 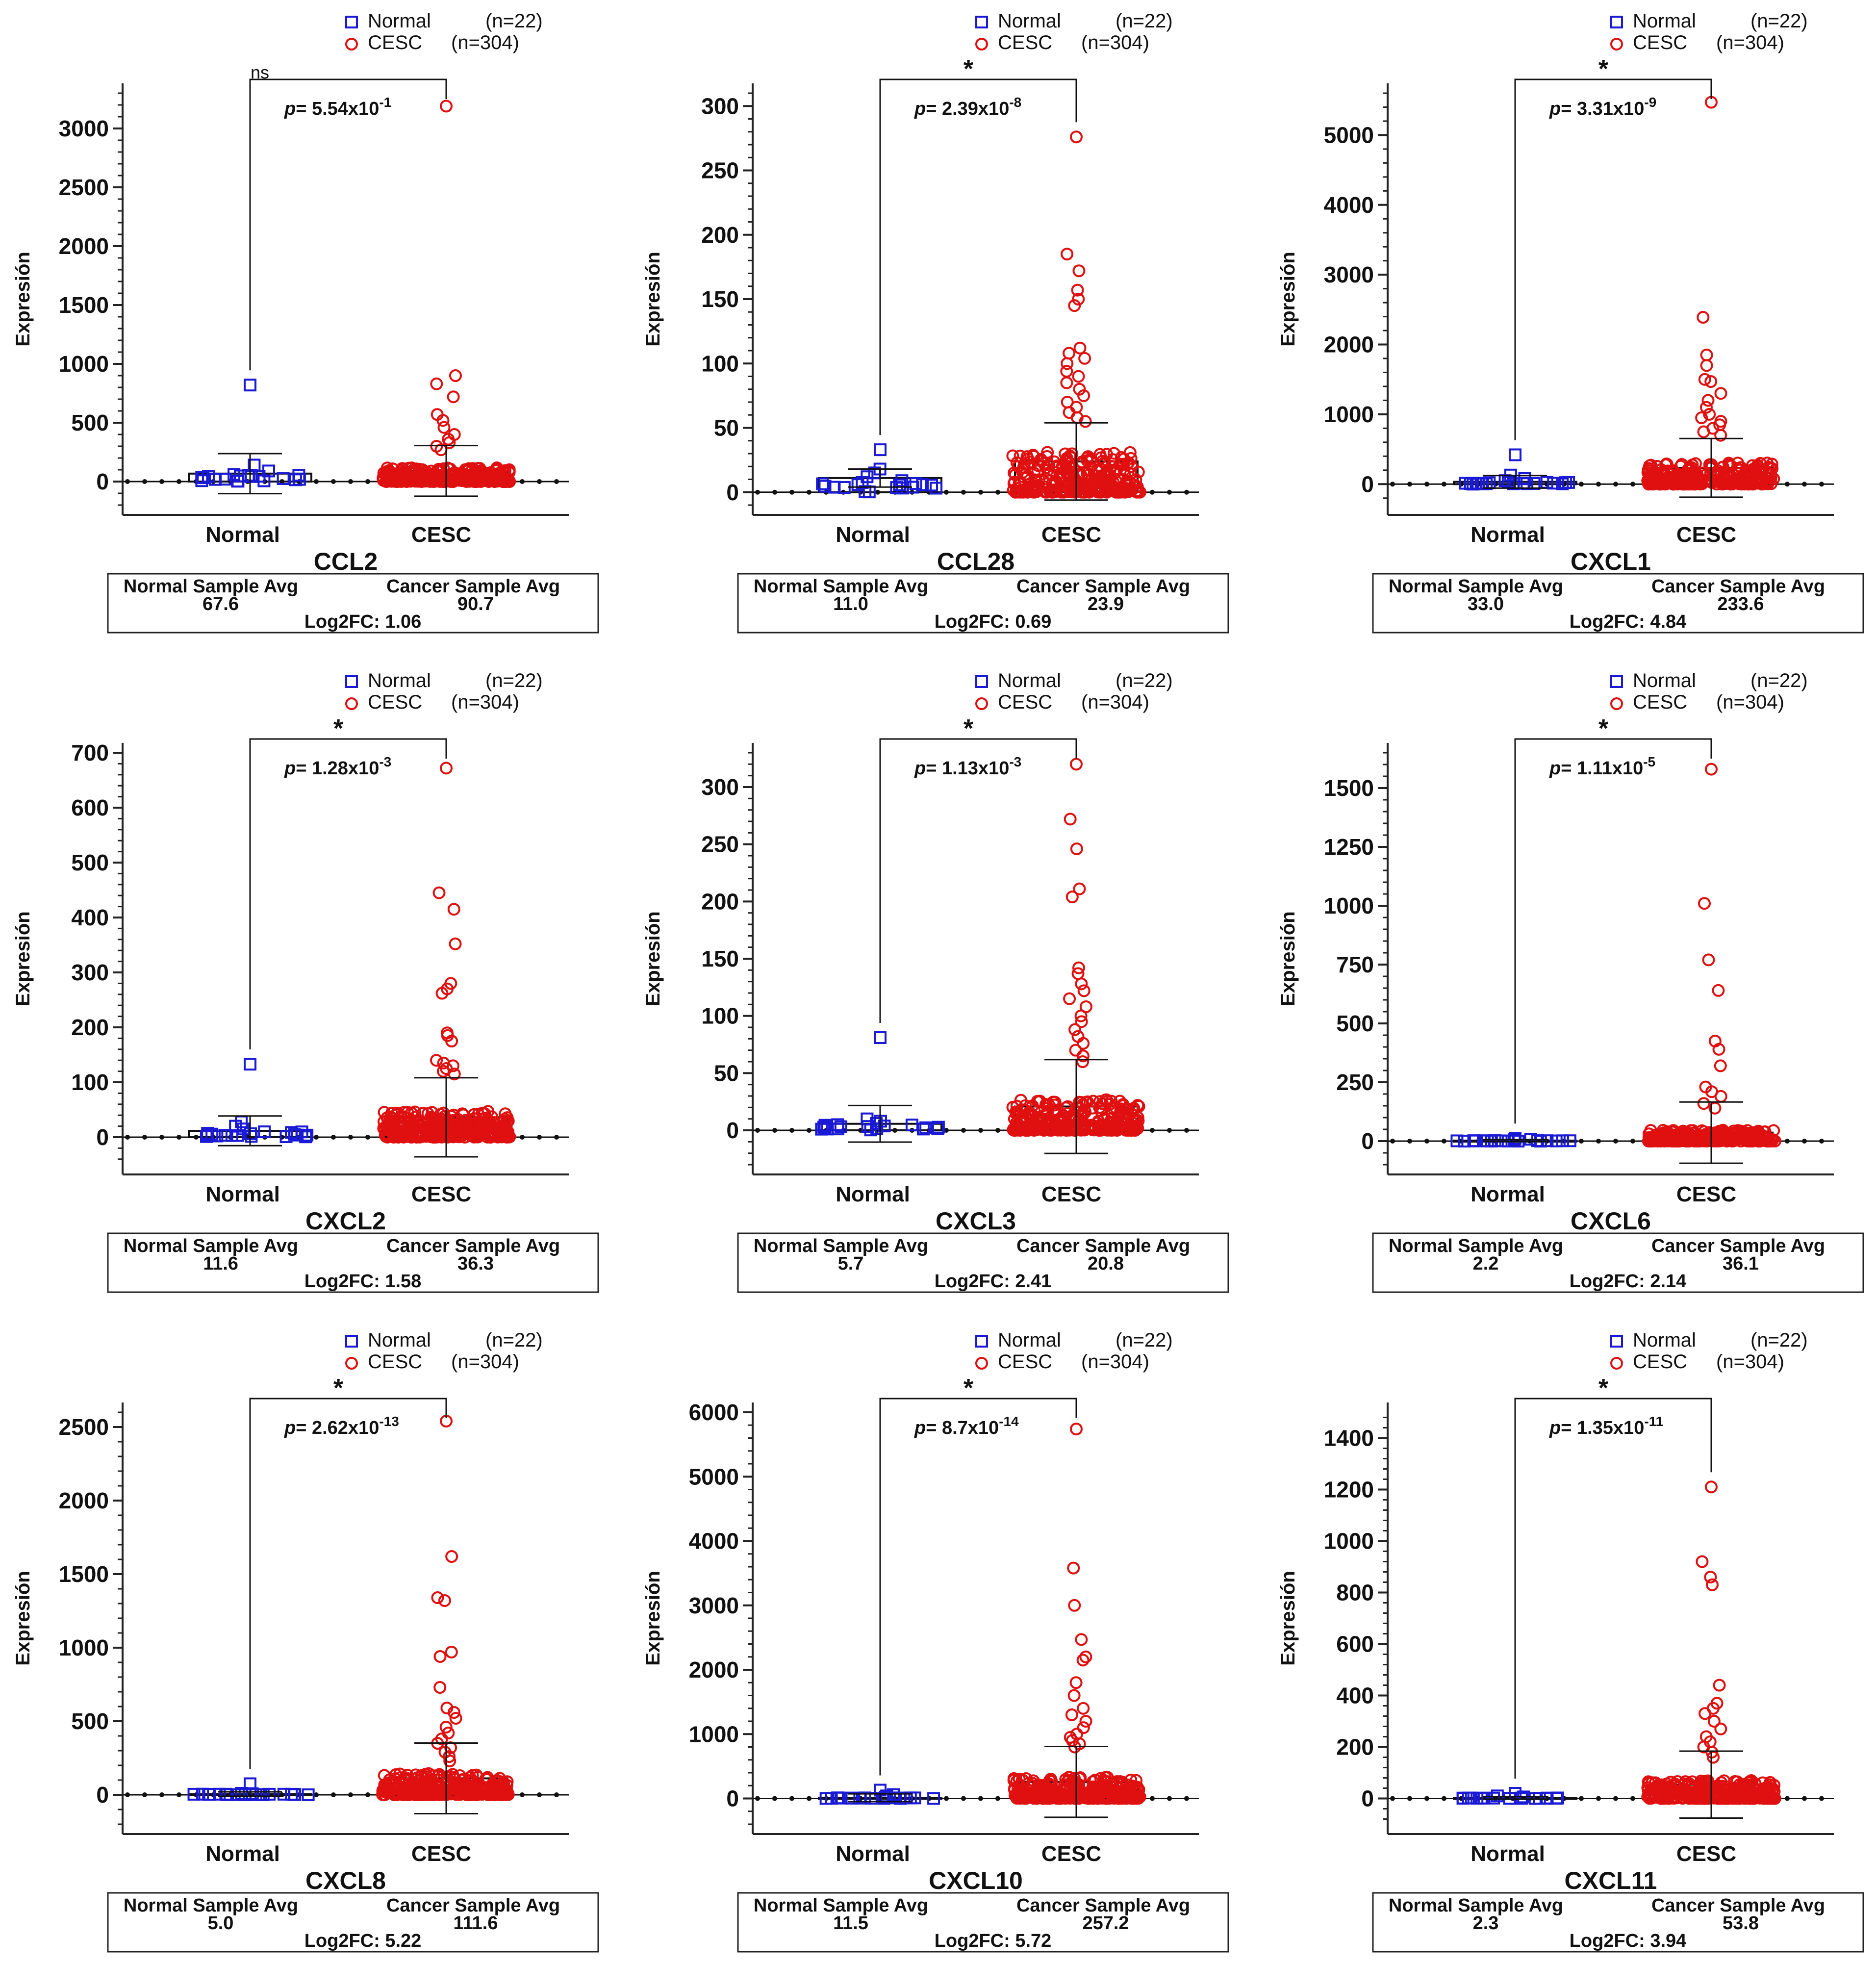 I want to click on y-axis-label: Expresión, so click(x=1288, y=1618).